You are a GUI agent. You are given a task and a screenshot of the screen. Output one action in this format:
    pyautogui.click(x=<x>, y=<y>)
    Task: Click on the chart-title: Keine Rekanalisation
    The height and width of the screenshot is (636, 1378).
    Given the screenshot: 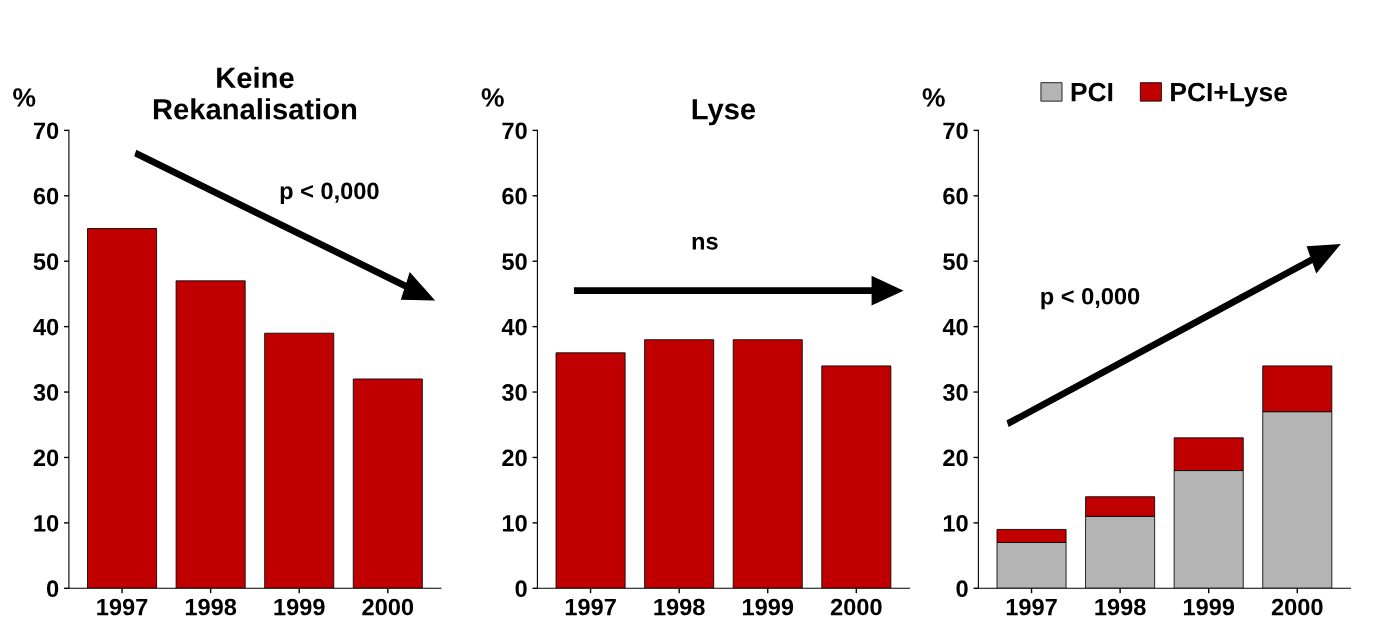 What is the action you would take?
    pyautogui.click(x=255, y=93)
    